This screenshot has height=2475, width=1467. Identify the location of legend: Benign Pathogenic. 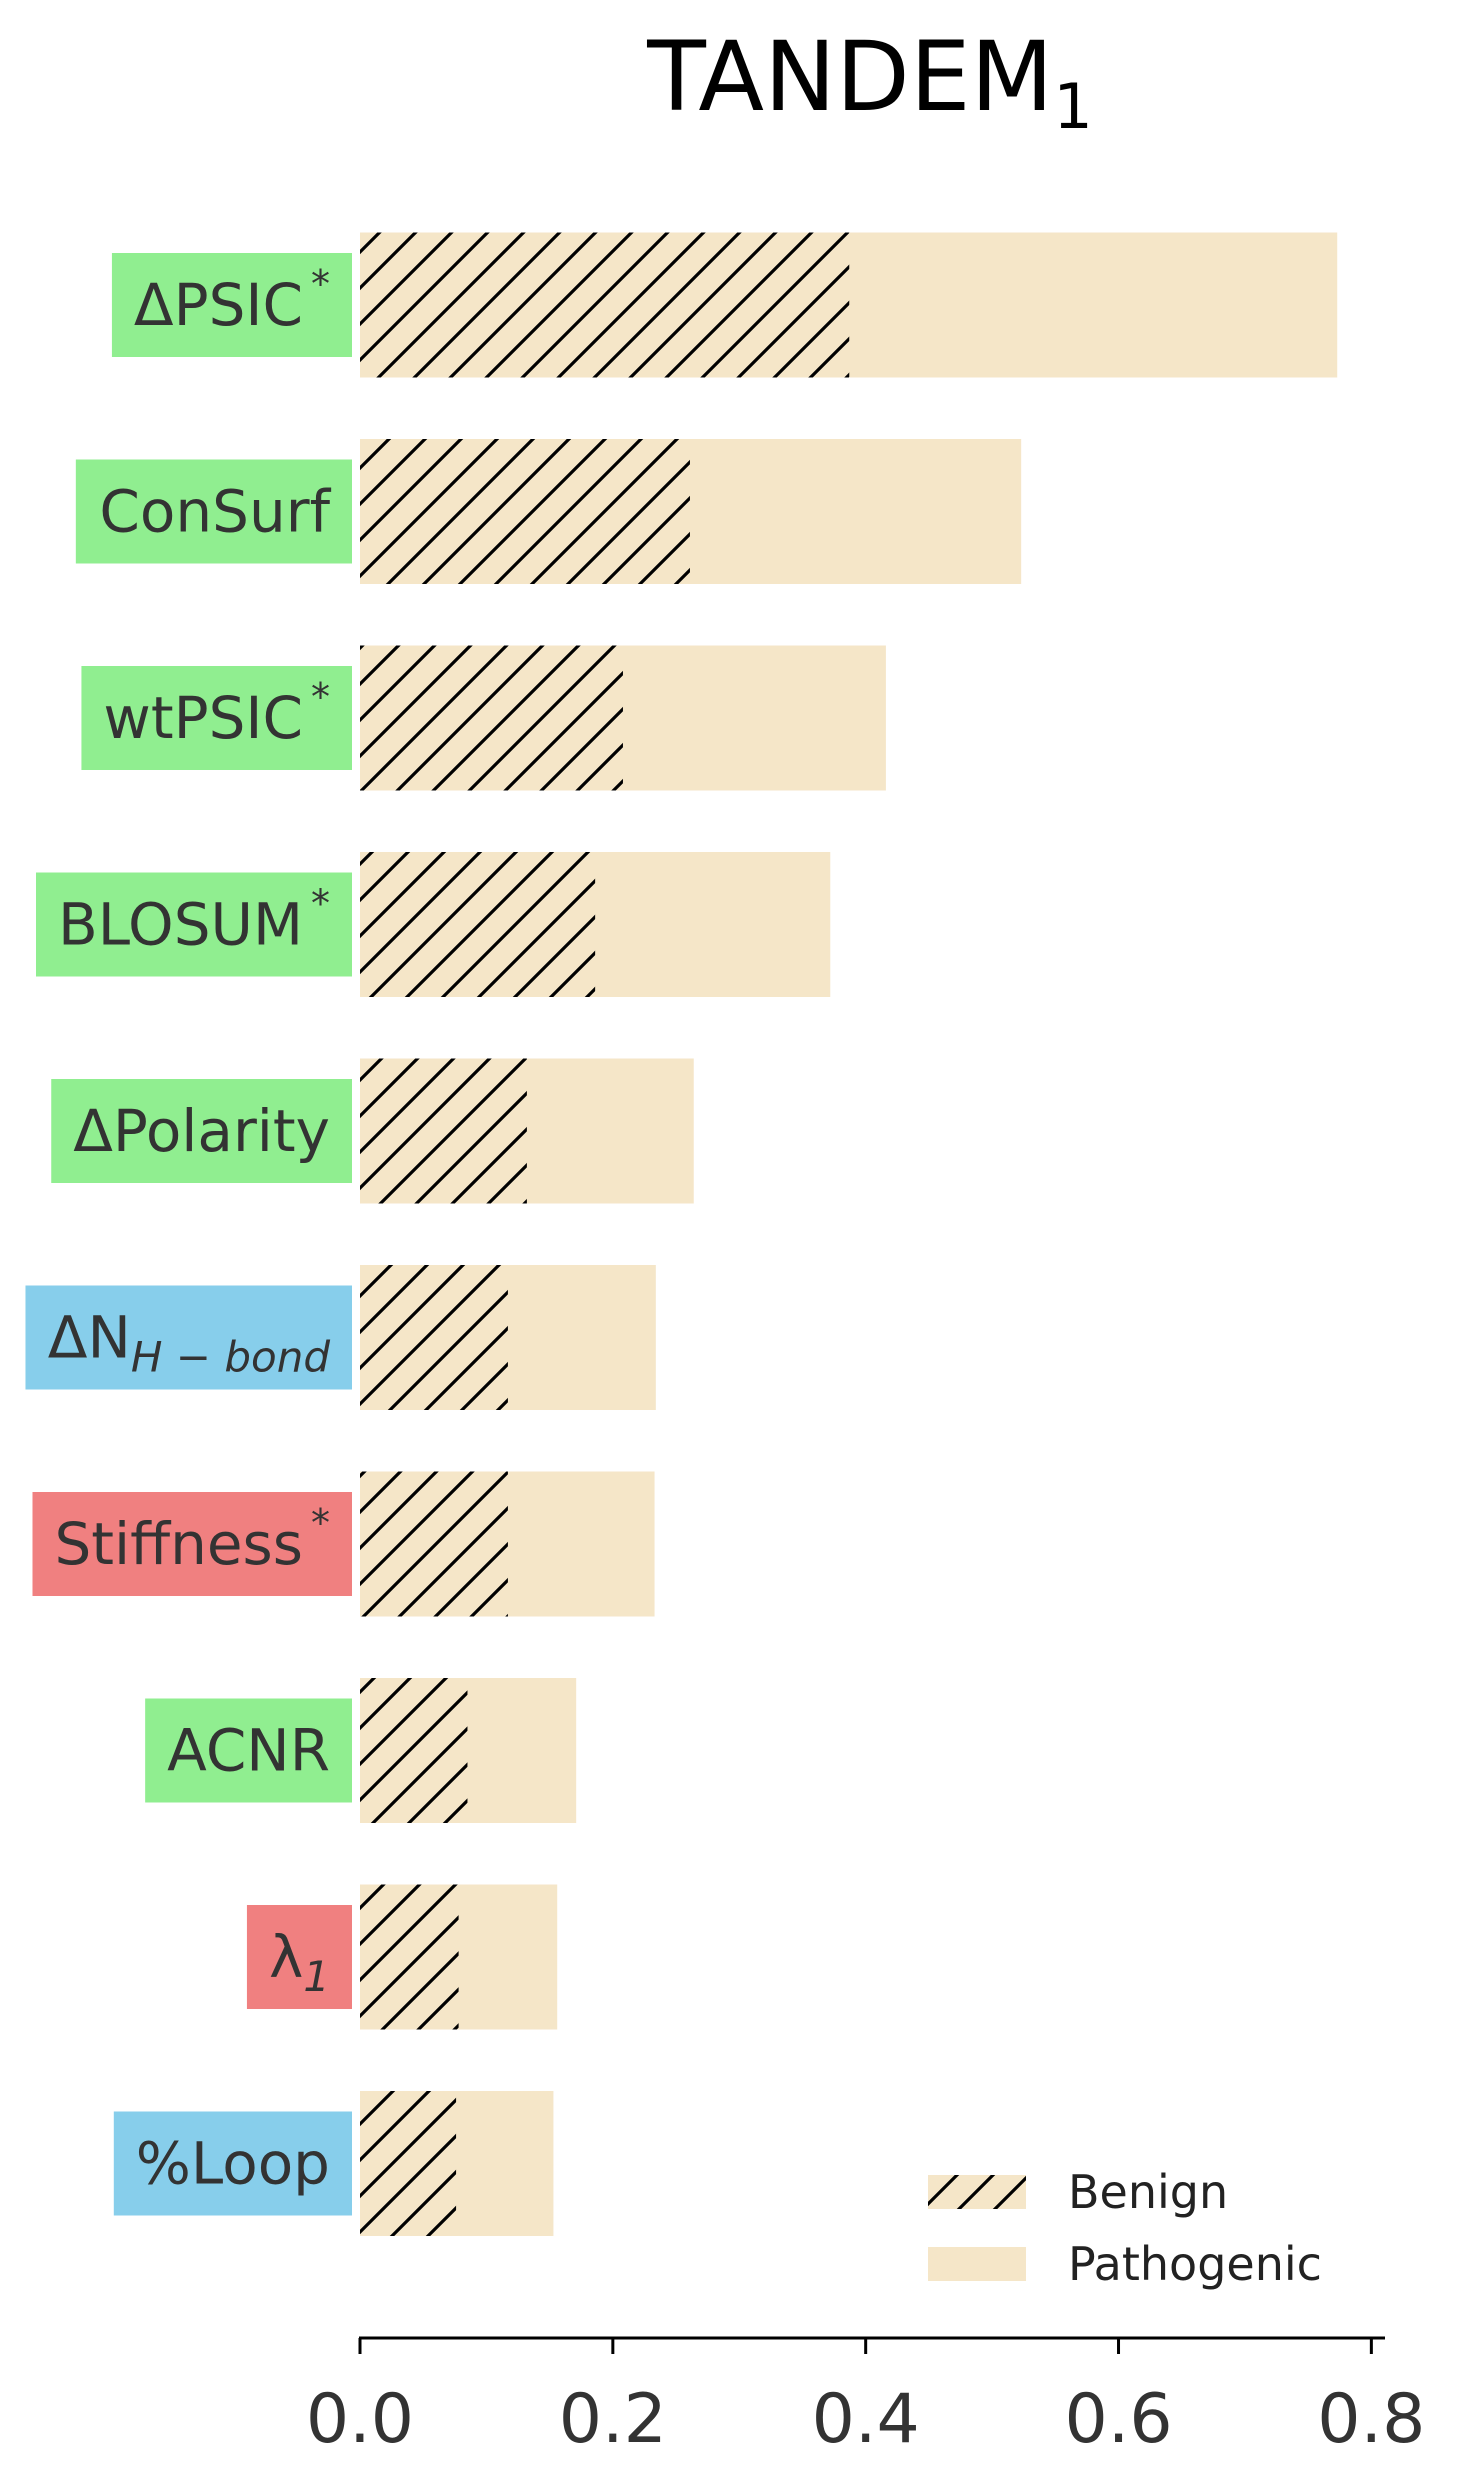
(1125, 2228).